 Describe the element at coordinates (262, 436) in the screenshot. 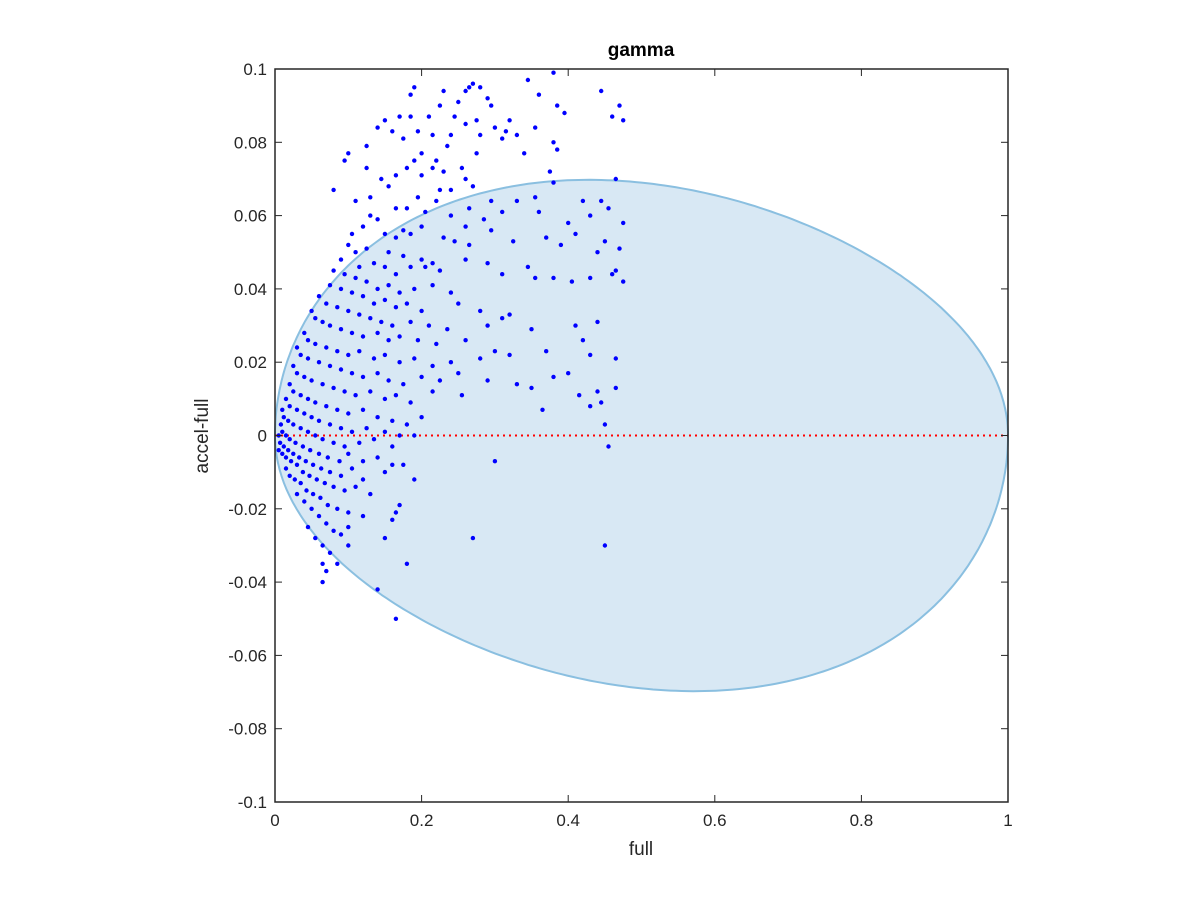

I see `y-tick-label: 0` at that location.